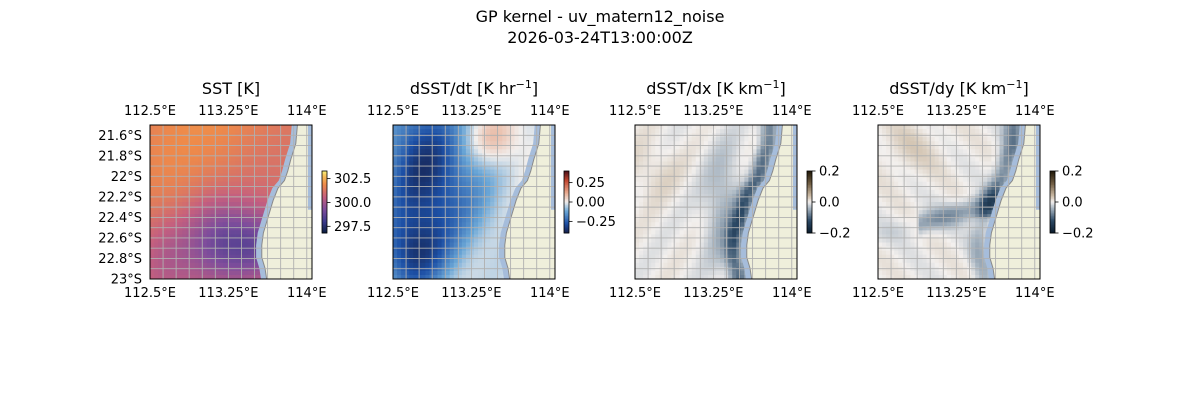  What do you see at coordinates (473, 202) in the screenshot?
I see `gridlines` at bounding box center [473, 202].